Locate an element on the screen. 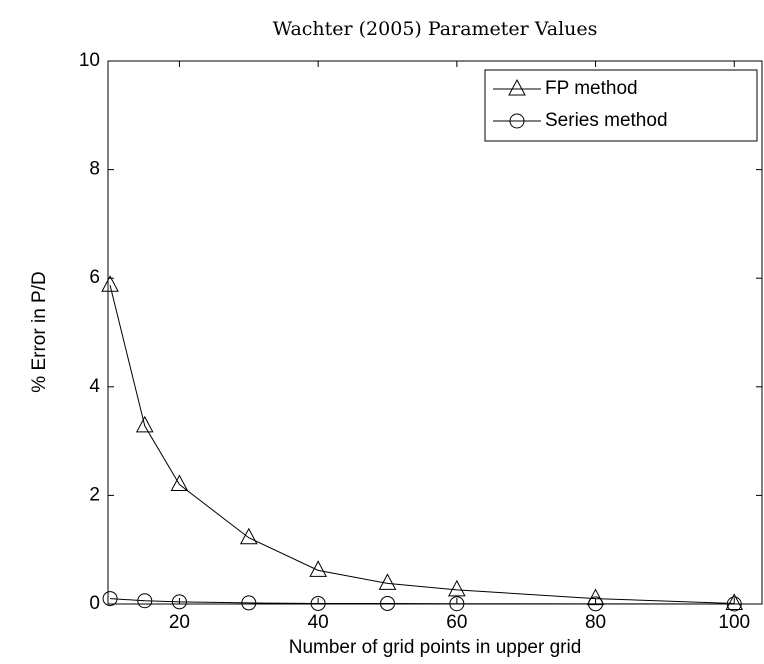 Image resolution: width=764 pixels, height=664 pixels. x-axis-label: Number of grid points in upper grid is located at coordinates (435, 647).